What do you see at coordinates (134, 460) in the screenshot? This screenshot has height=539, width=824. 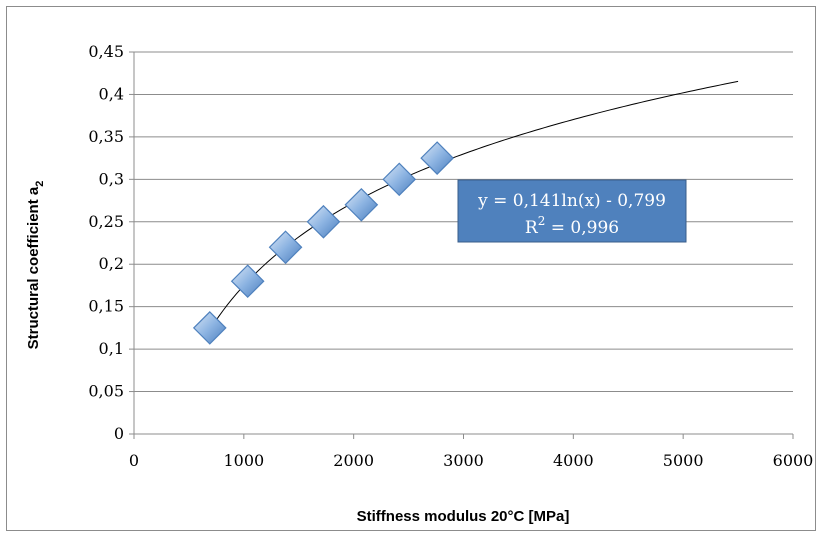 I see `x-tick-label: 0` at bounding box center [134, 460].